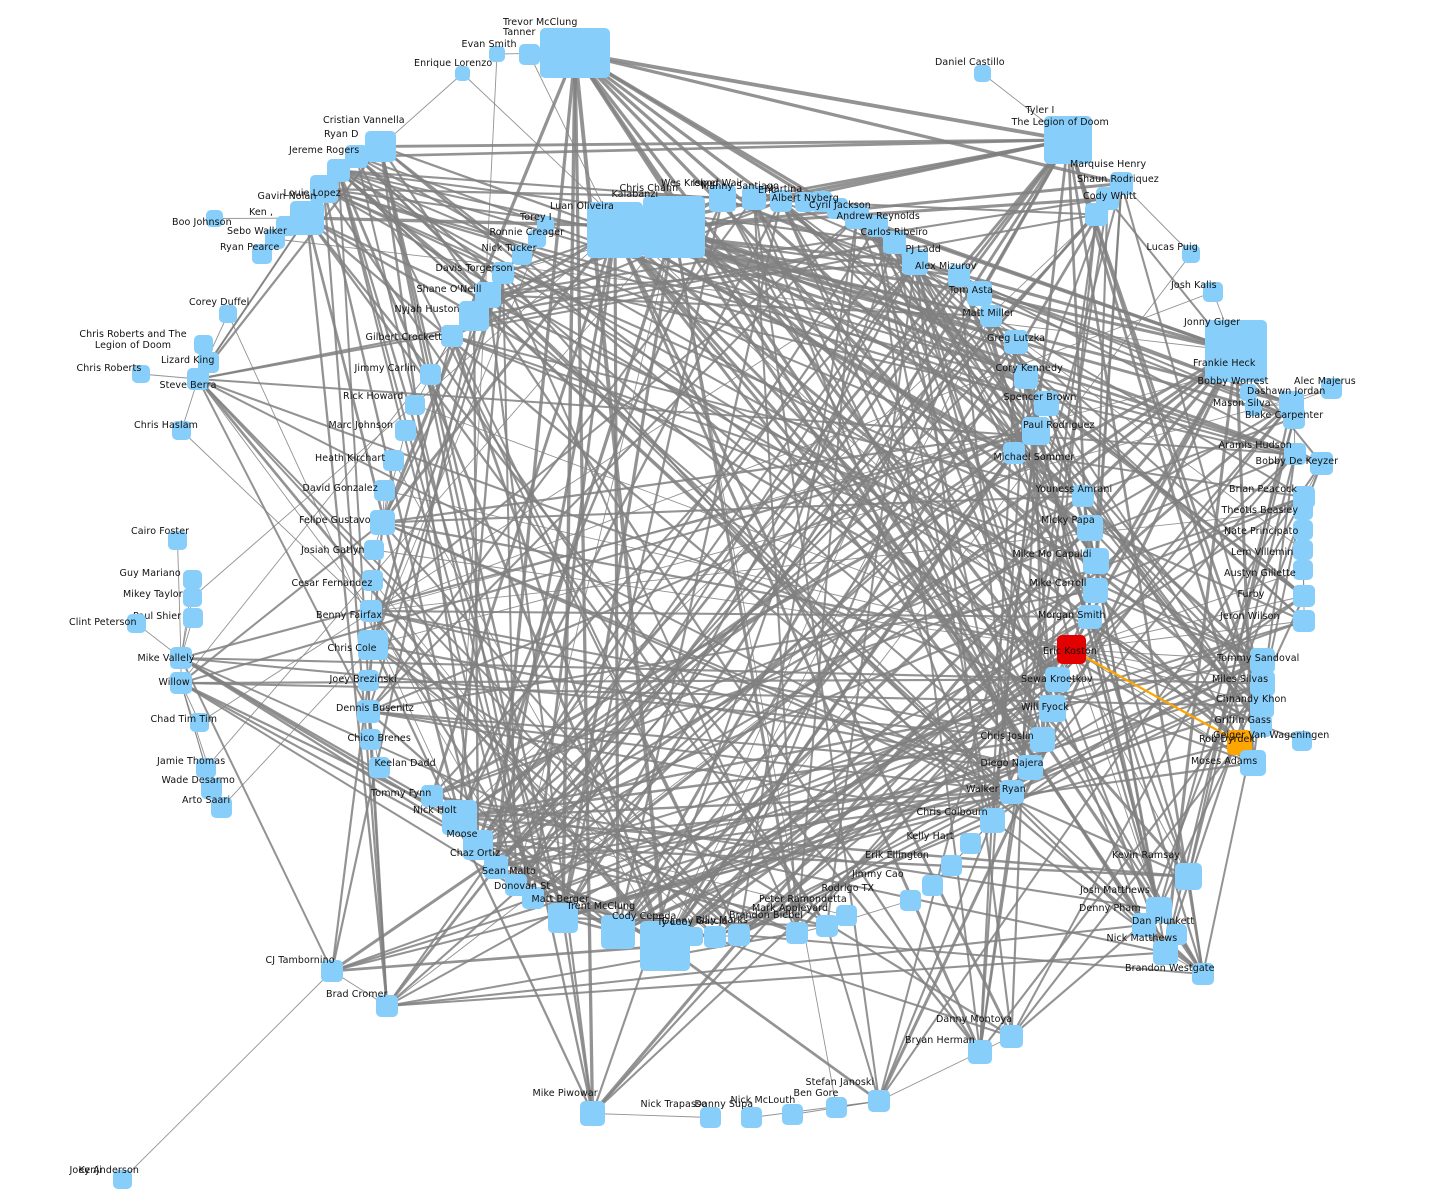  I want to click on graph-node-dan-plunkett, so click(1176, 934).